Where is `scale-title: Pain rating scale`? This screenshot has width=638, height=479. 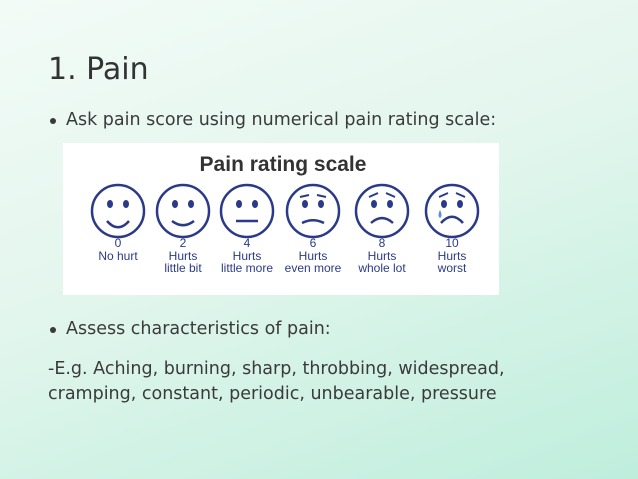 scale-title: Pain rating scale is located at coordinates (283, 164).